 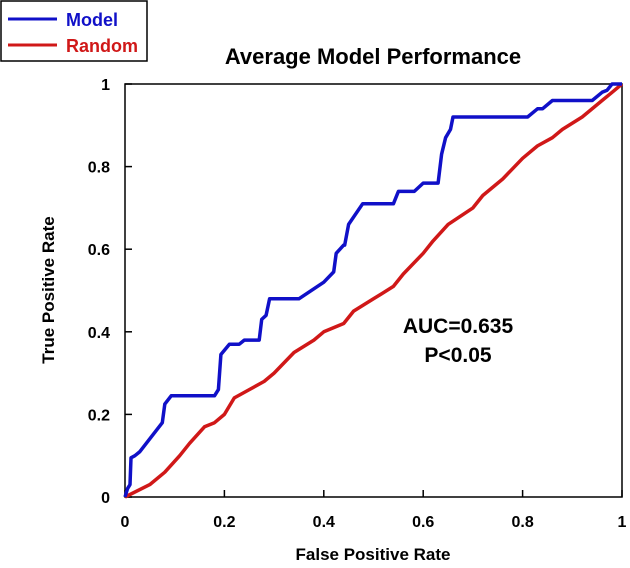 What do you see at coordinates (522, 522) in the screenshot?
I see `x-tick-label: 0.8` at bounding box center [522, 522].